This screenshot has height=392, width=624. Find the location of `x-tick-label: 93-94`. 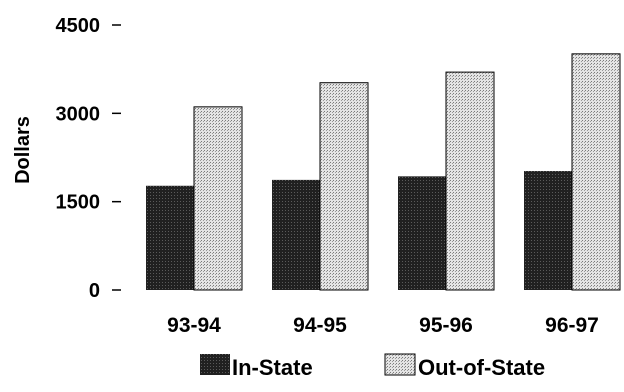

x-tick-label: 93-94 is located at coordinates (194, 325).